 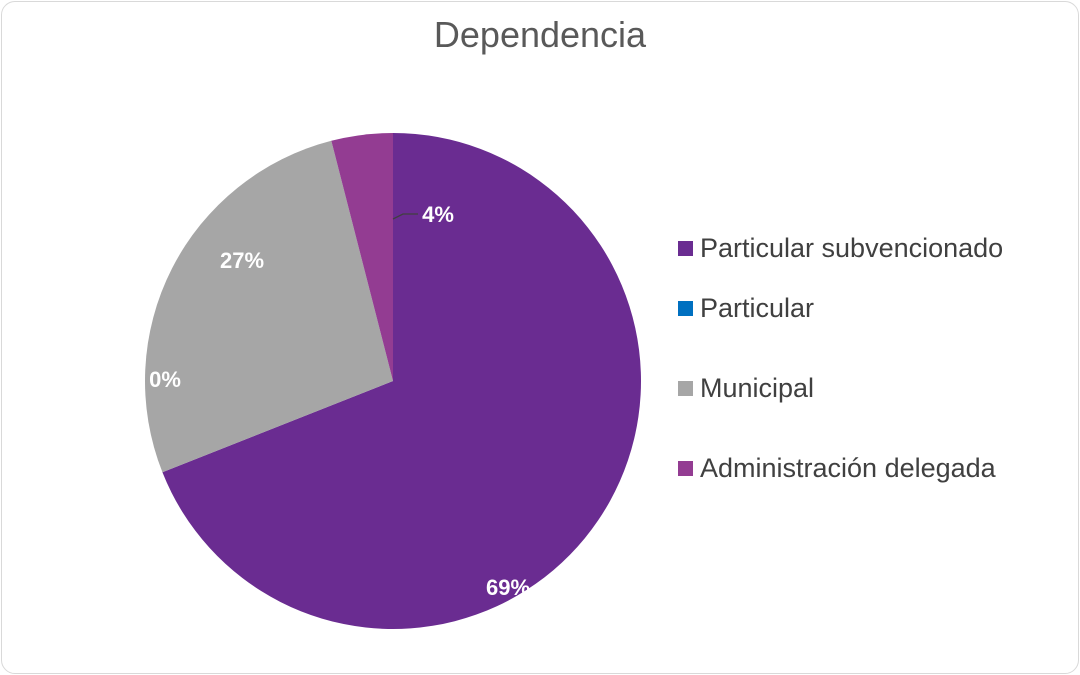 What do you see at coordinates (269, 306) in the screenshot?
I see `pie-slice-municipal` at bounding box center [269, 306].